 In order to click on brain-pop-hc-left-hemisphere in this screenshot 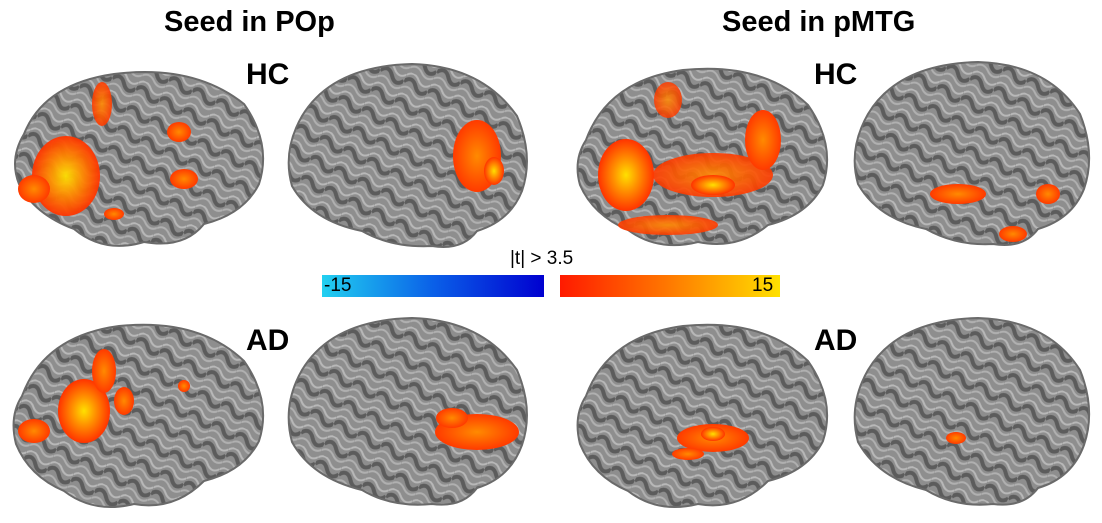, I will do `click(139, 159)`.